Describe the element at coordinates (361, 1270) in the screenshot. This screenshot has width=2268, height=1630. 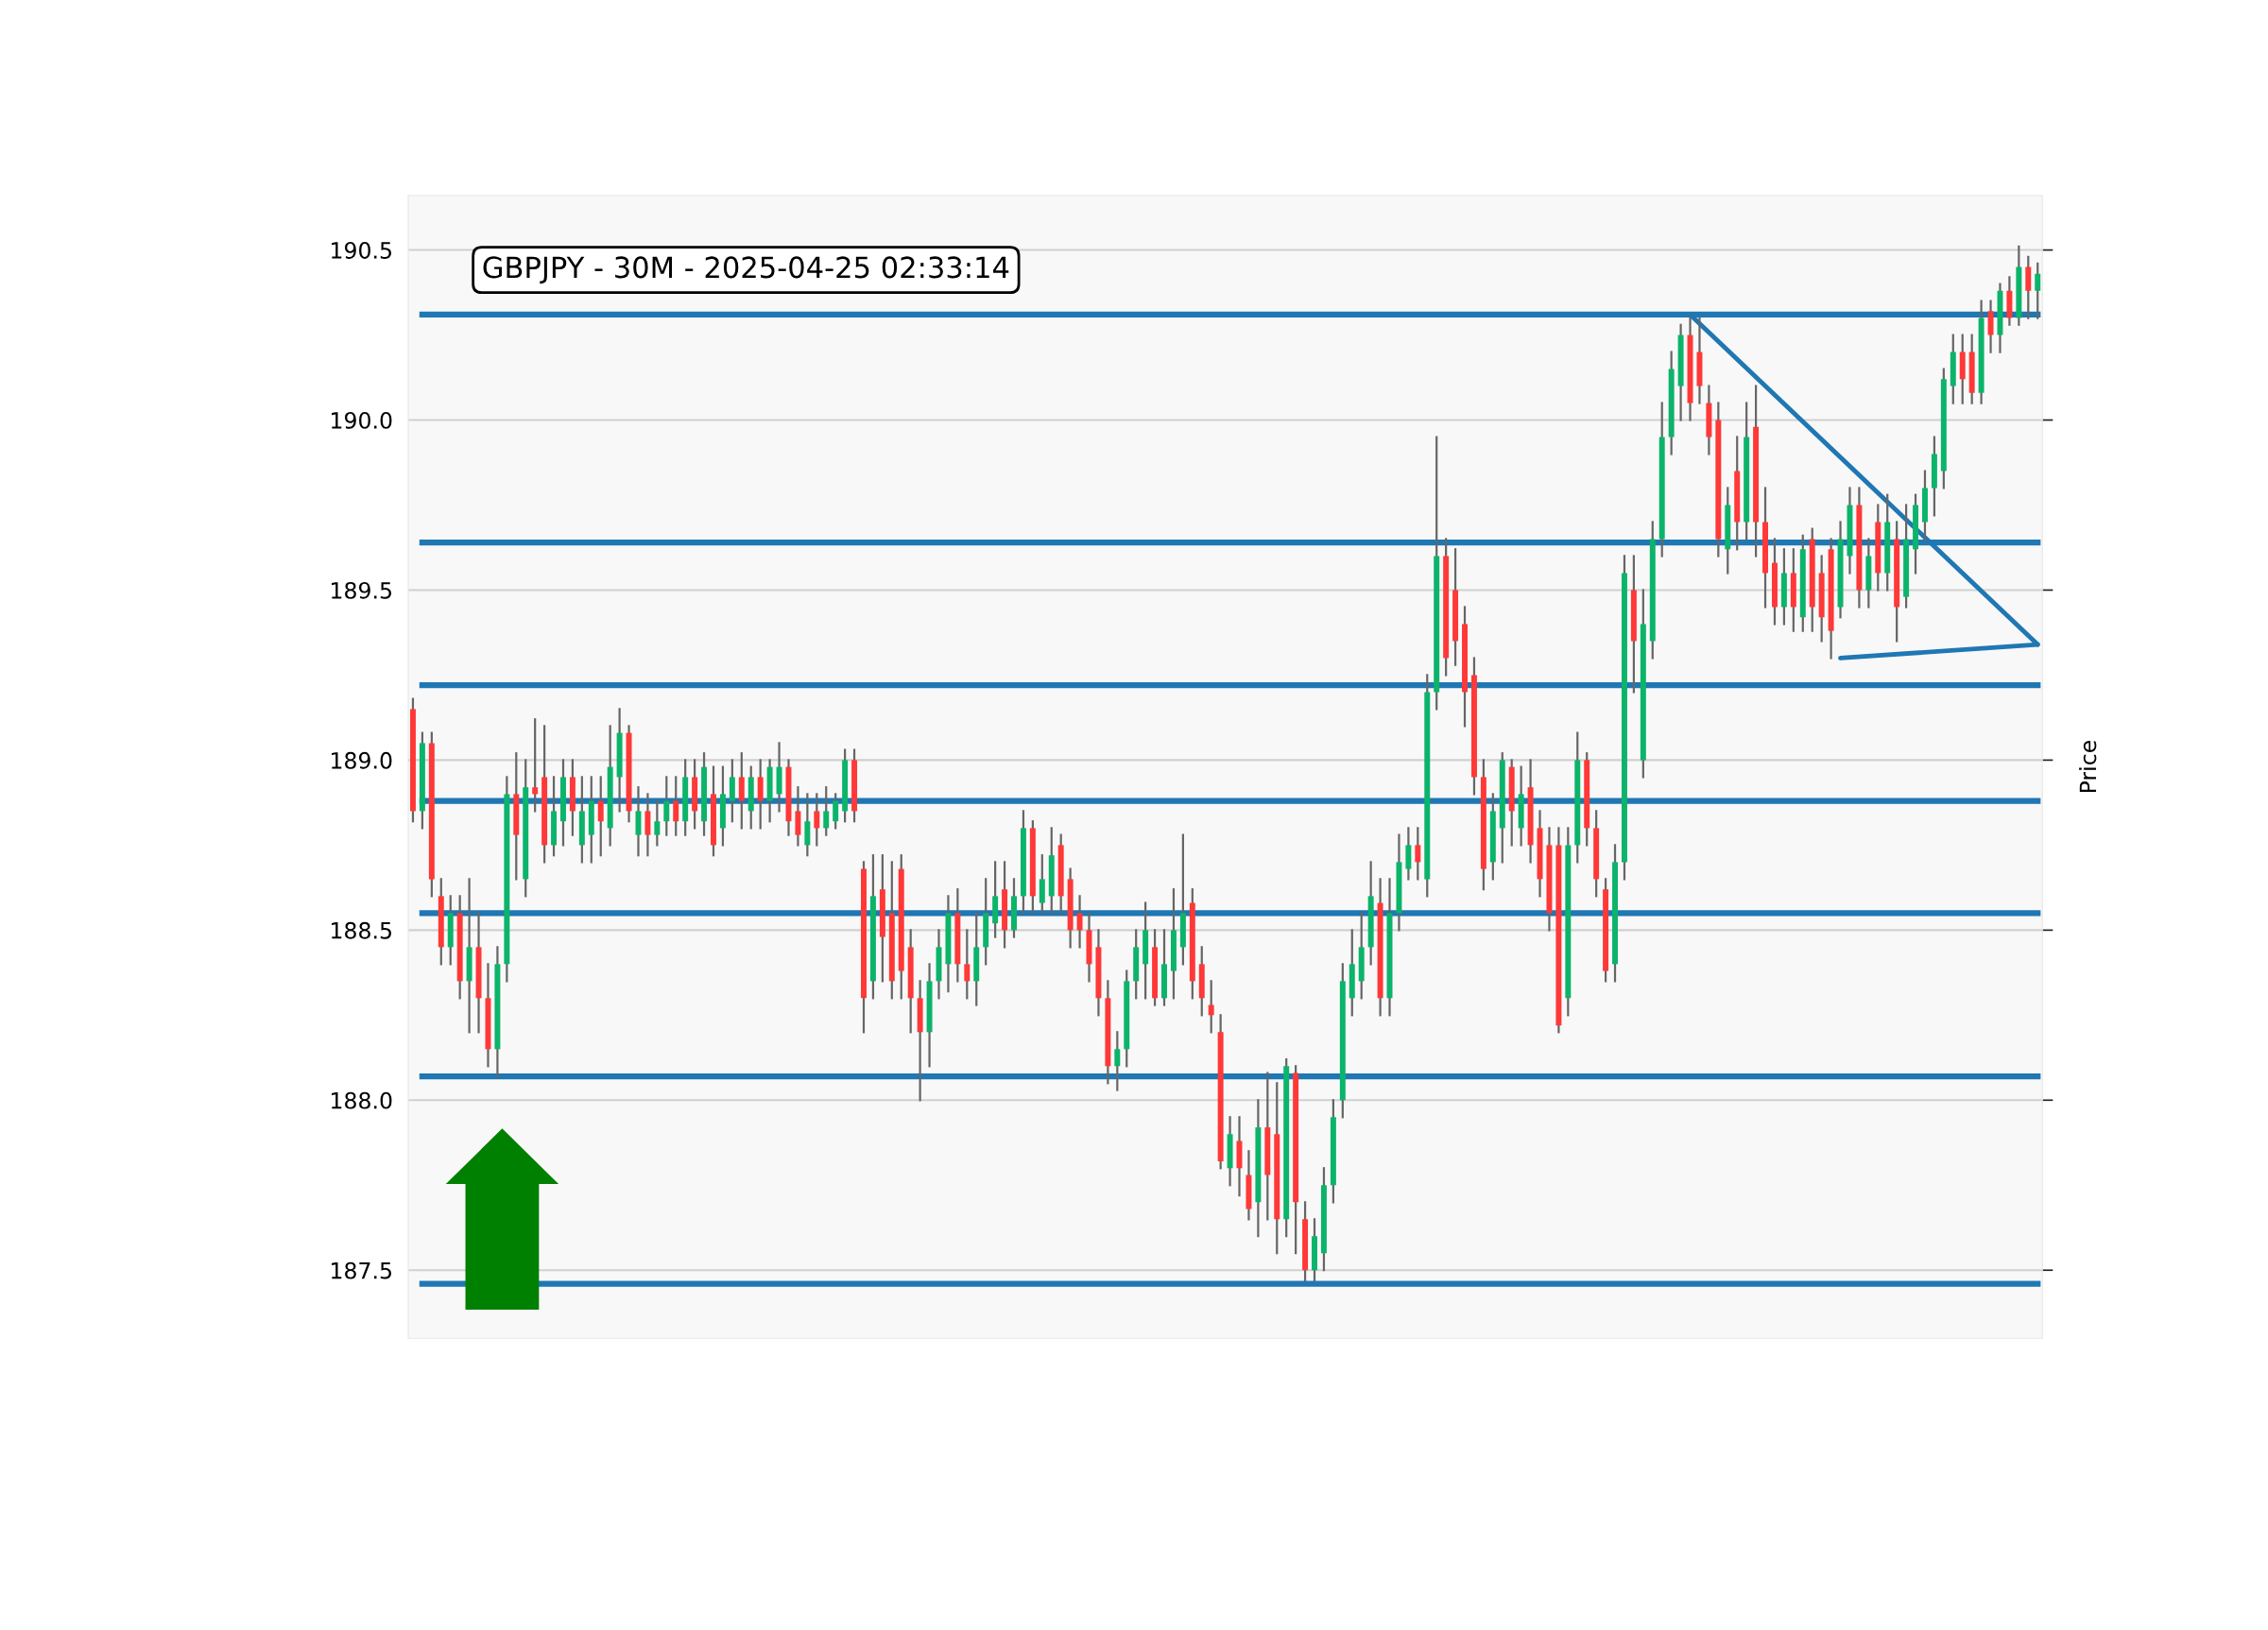
I see `y-tick-label: 187.5` at that location.